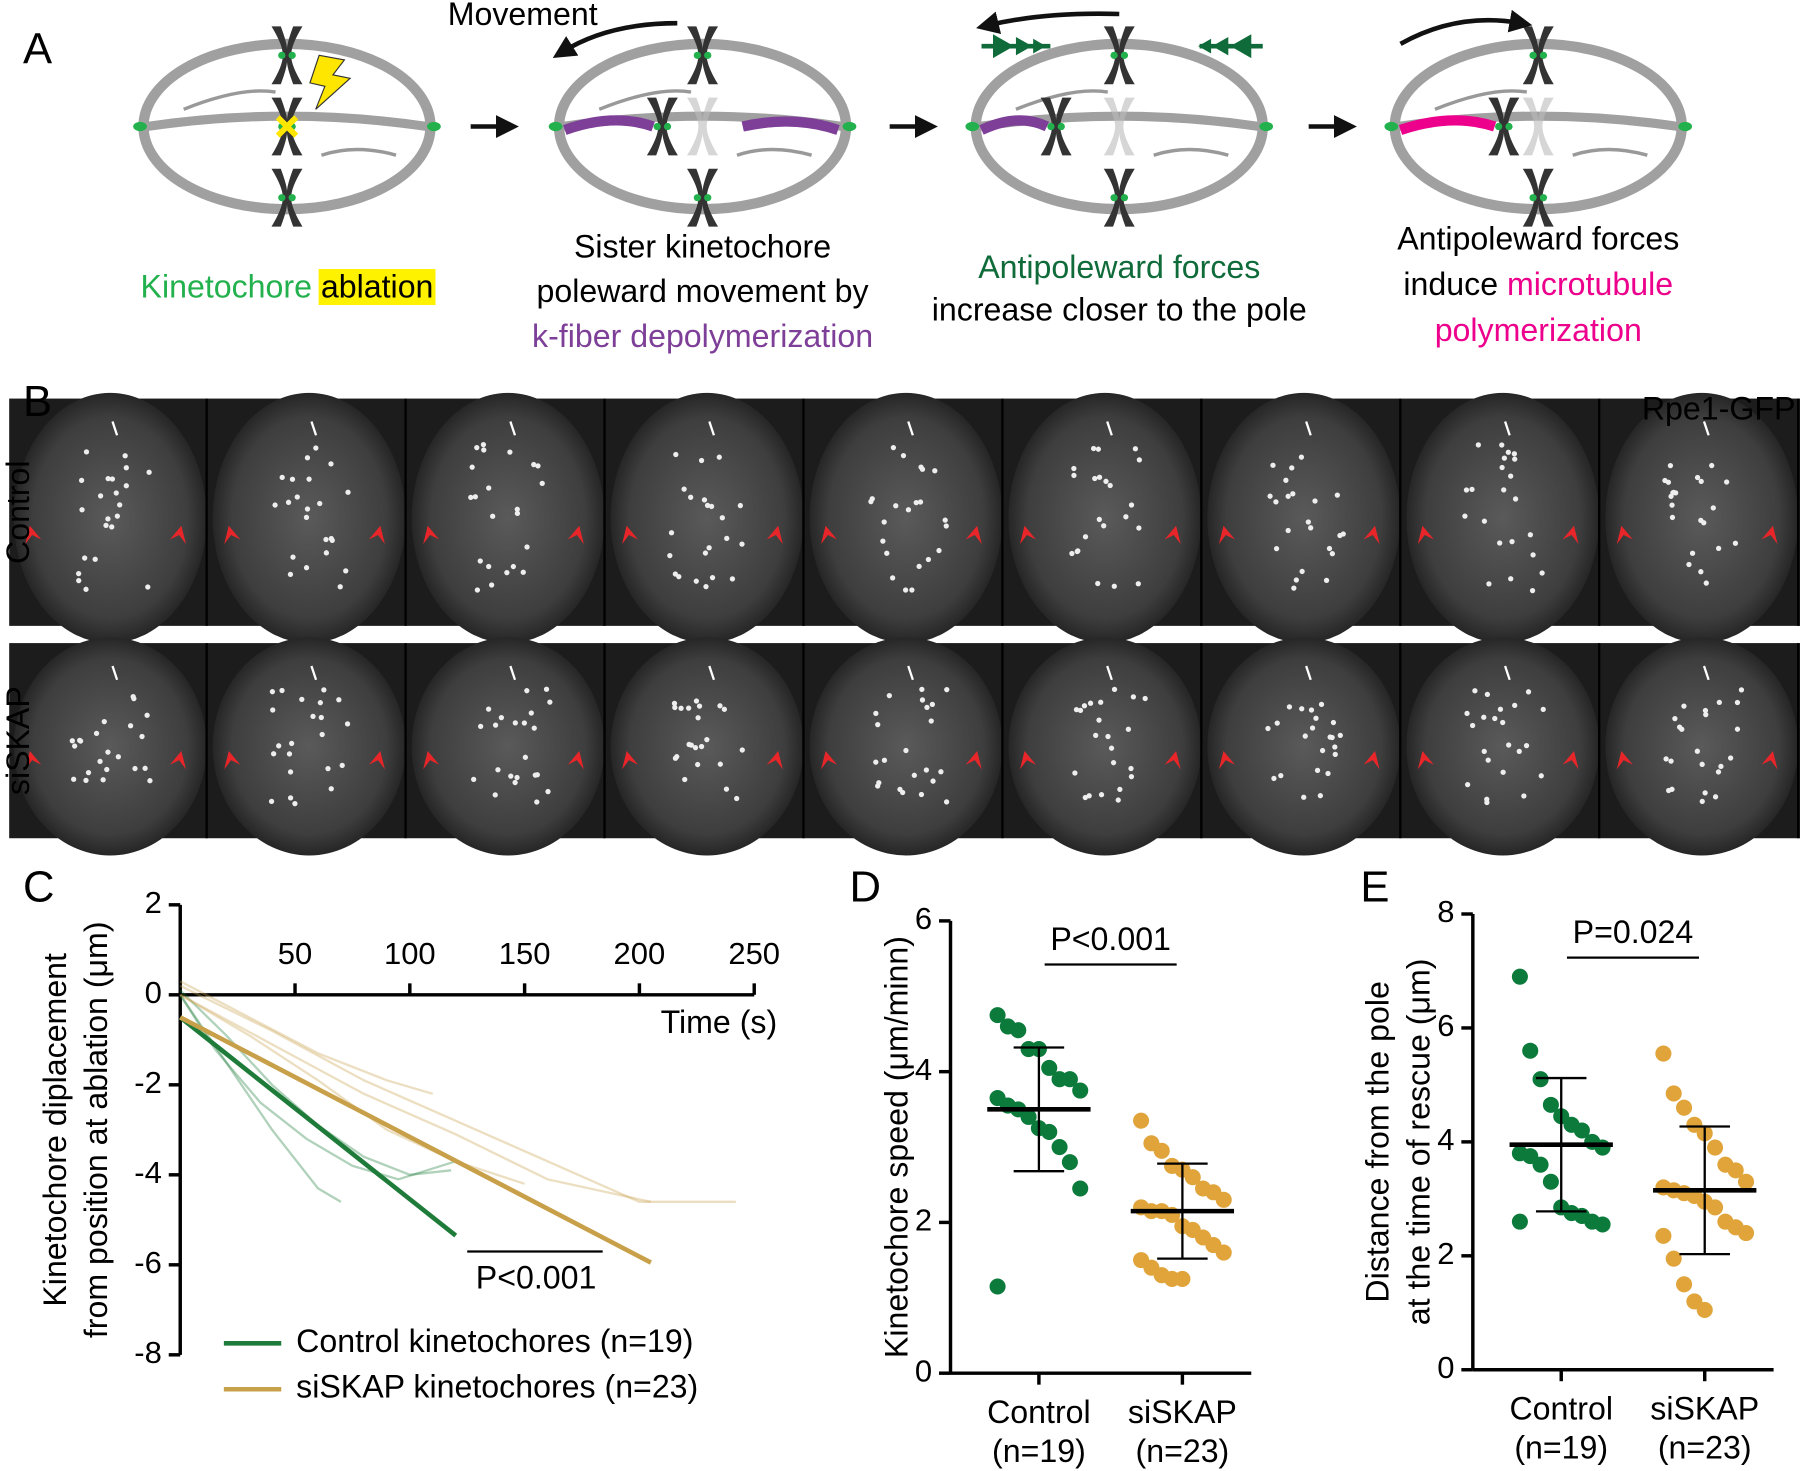 The width and height of the screenshot is (1800, 1471). I want to click on y-axis-label: from position at ablation (μm), so click(96, 1129).